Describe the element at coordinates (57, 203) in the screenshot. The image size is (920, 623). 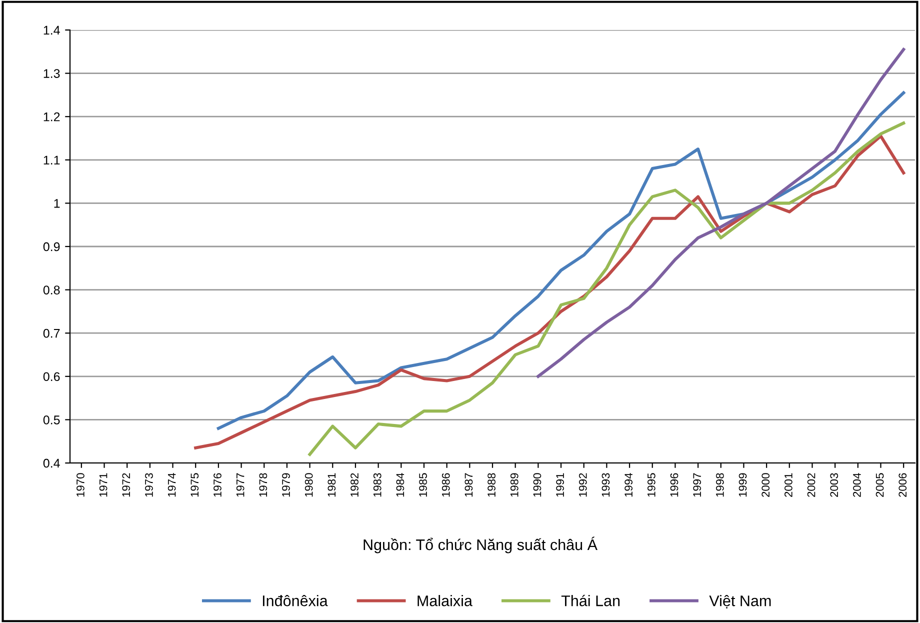
I see `y-tick-label: 1` at that location.